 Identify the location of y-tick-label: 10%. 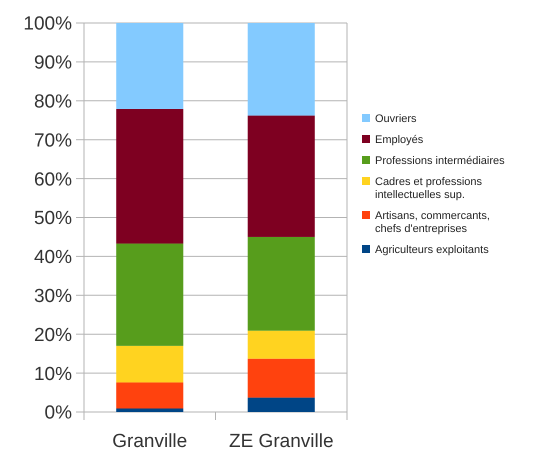
(53, 374).